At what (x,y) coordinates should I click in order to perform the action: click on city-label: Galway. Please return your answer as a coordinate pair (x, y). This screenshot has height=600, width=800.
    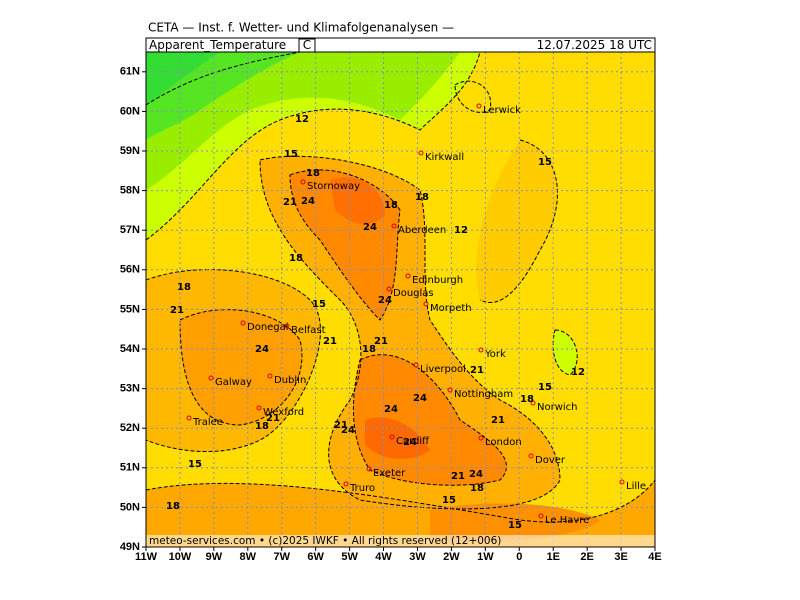
    Looking at the image, I should click on (233, 382).